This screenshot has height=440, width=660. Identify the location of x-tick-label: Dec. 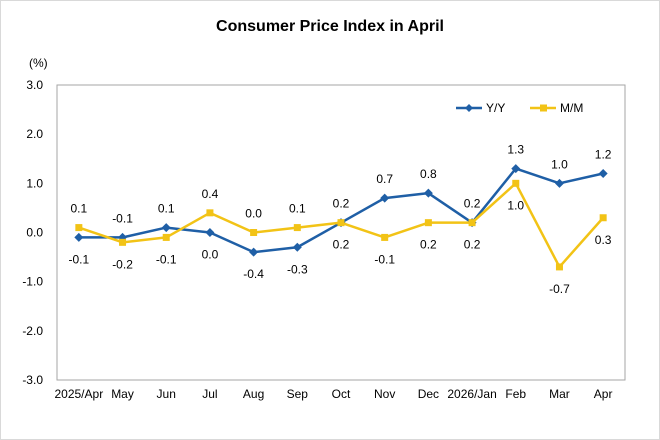
(428, 394).